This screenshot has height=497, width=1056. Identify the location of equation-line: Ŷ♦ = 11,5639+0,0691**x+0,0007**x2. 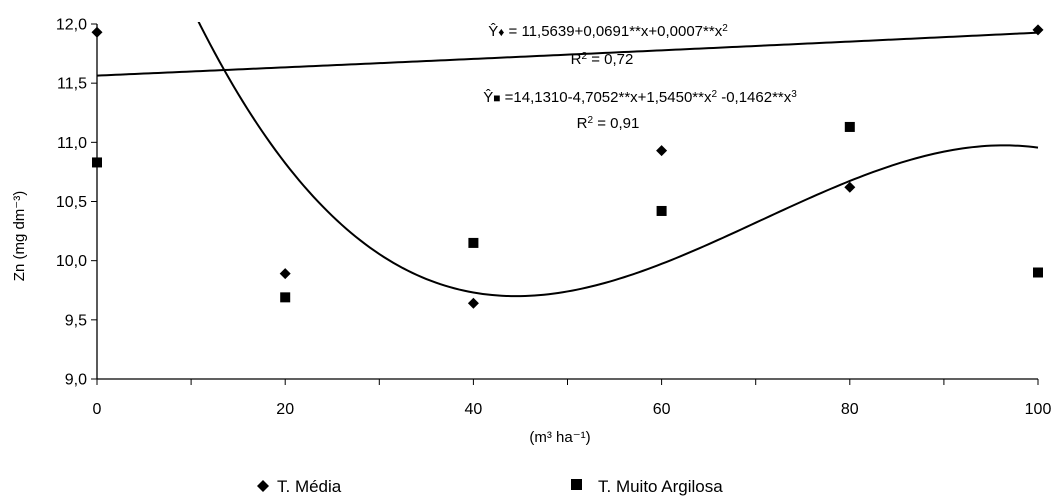
(608, 32).